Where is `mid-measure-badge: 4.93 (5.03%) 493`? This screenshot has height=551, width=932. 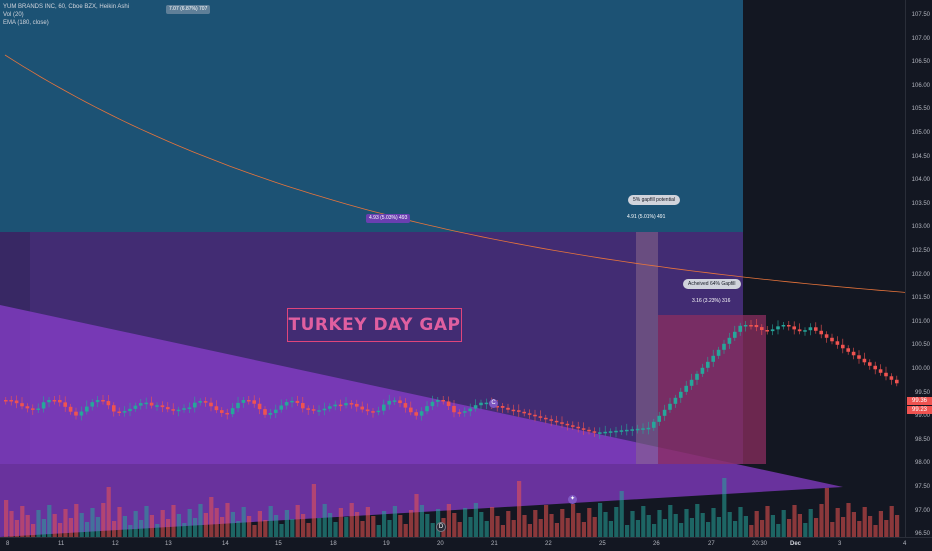
mid-measure-badge: 4.93 (5.03%) 493 is located at coordinates (388, 218).